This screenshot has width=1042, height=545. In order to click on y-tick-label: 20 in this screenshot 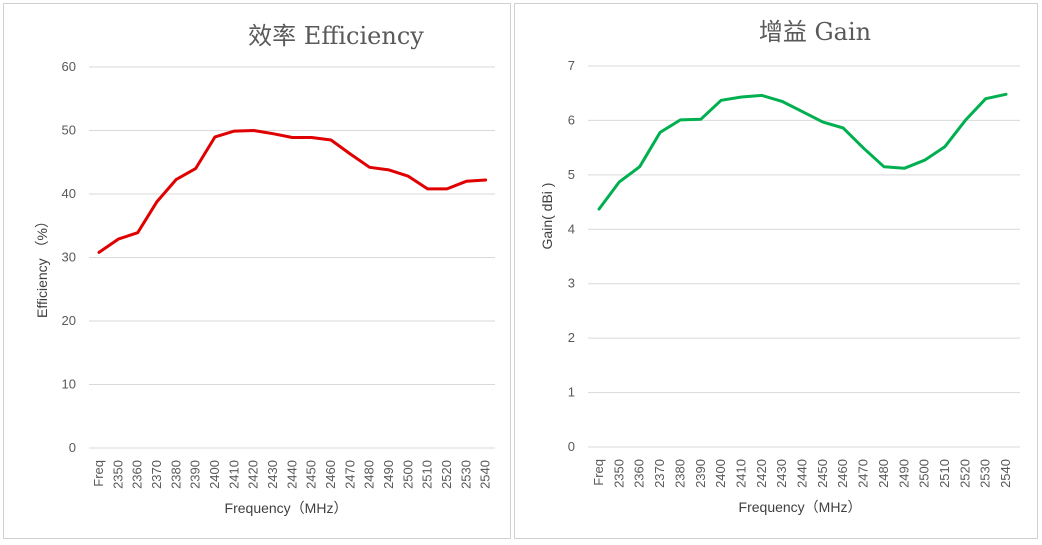, I will do `click(69, 320)`.